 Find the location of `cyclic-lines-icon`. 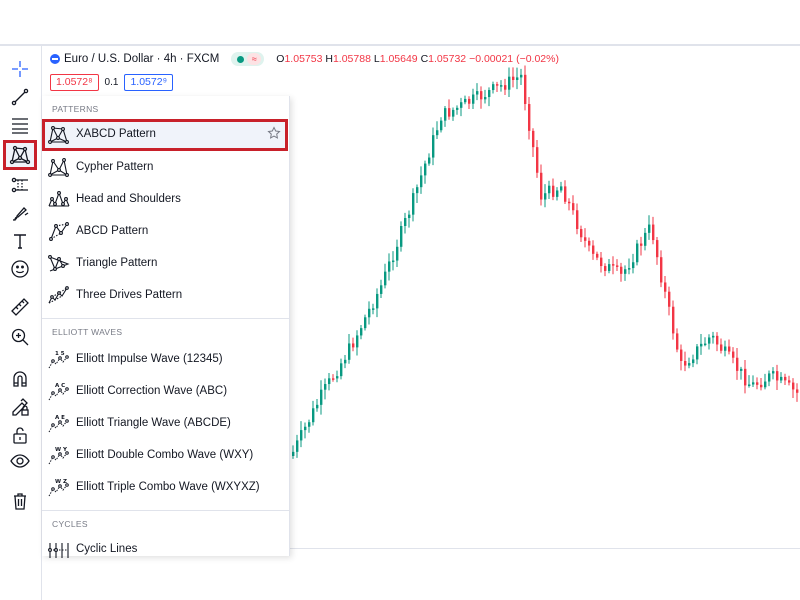

cyclic-lines-icon is located at coordinates (58, 550).